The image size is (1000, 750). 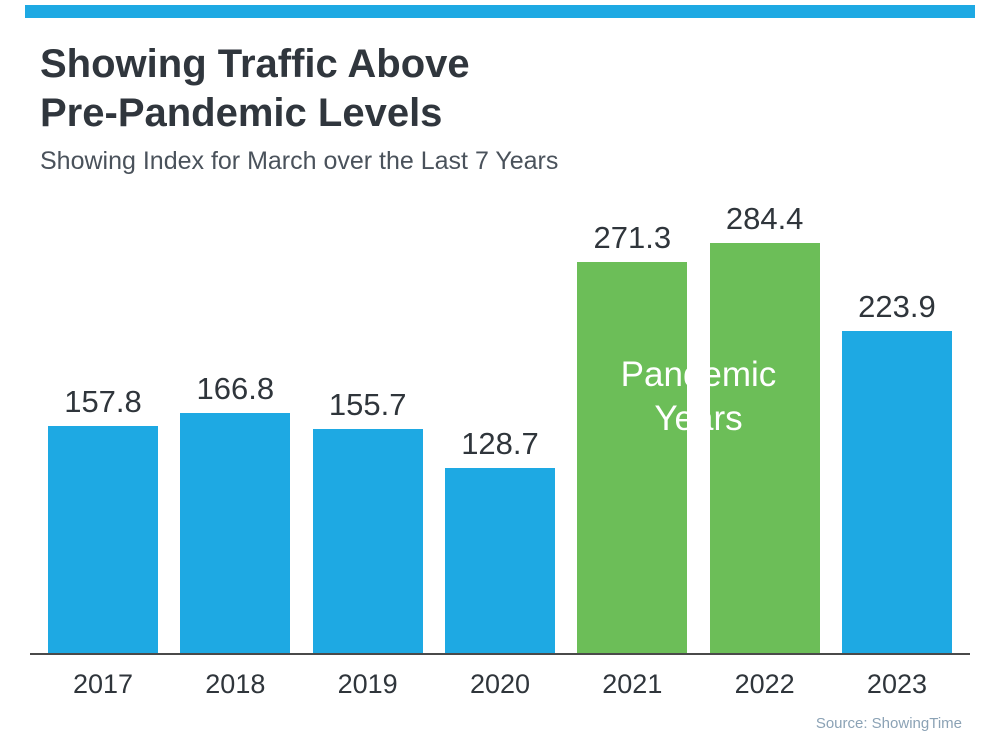 What do you see at coordinates (897, 306) in the screenshot?
I see `bar-value-label: 223.9` at bounding box center [897, 306].